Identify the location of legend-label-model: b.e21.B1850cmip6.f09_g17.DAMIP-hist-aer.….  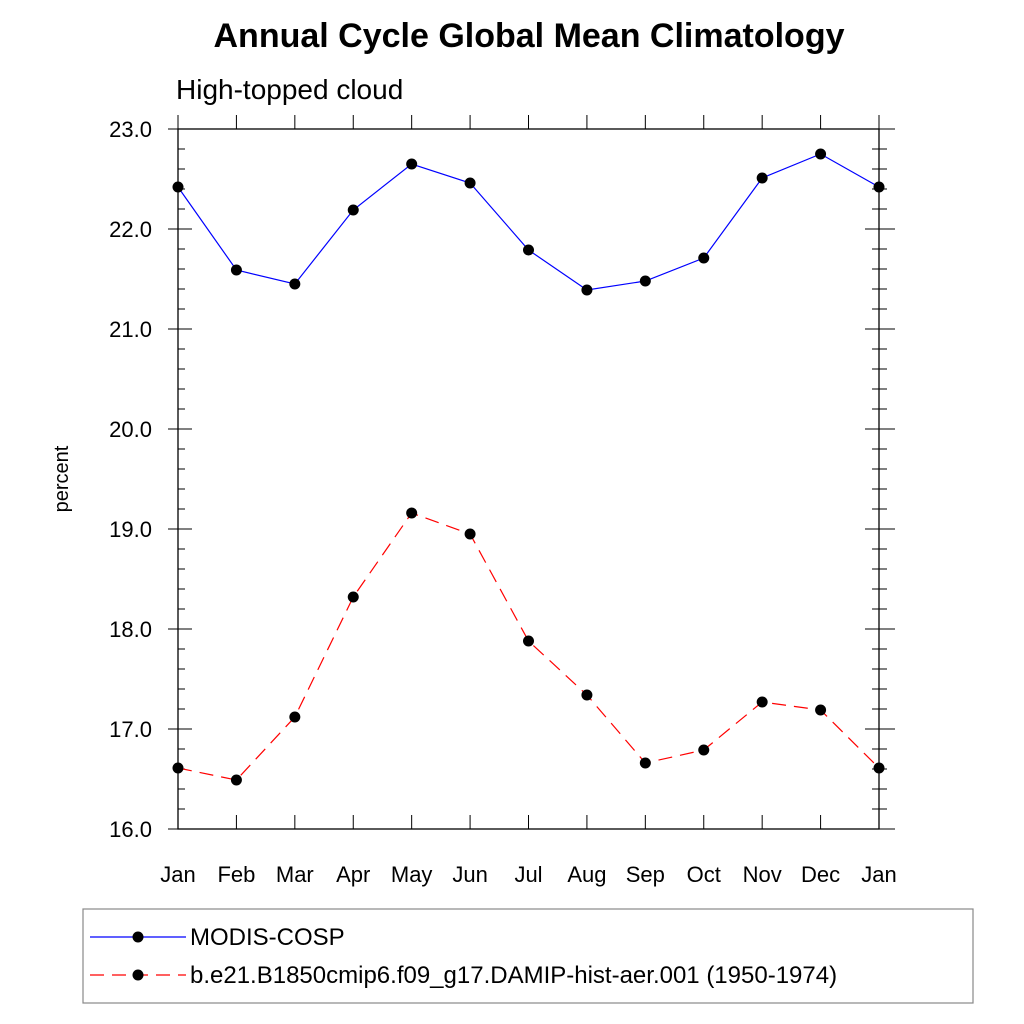
(513, 975).